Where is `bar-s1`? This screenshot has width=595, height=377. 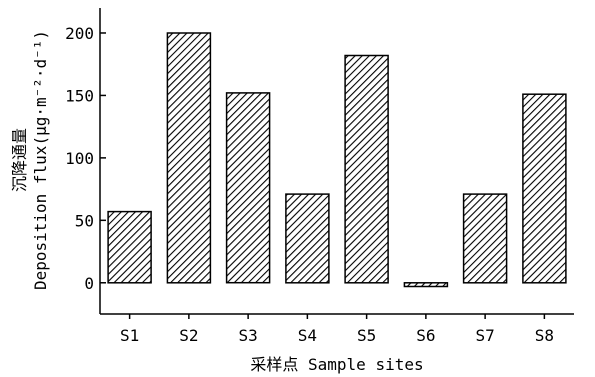
bar-s1 is located at coordinates (129, 247).